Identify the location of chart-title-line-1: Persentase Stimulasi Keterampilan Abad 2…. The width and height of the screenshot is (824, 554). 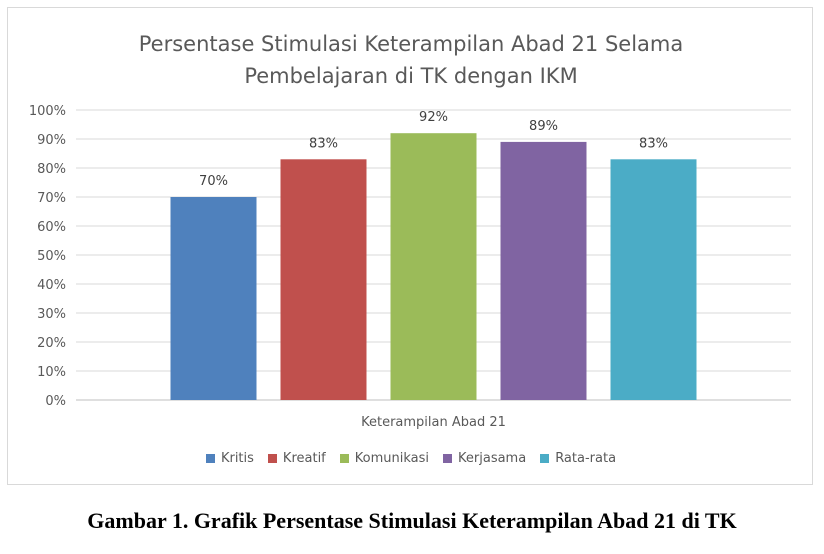
(411, 44).